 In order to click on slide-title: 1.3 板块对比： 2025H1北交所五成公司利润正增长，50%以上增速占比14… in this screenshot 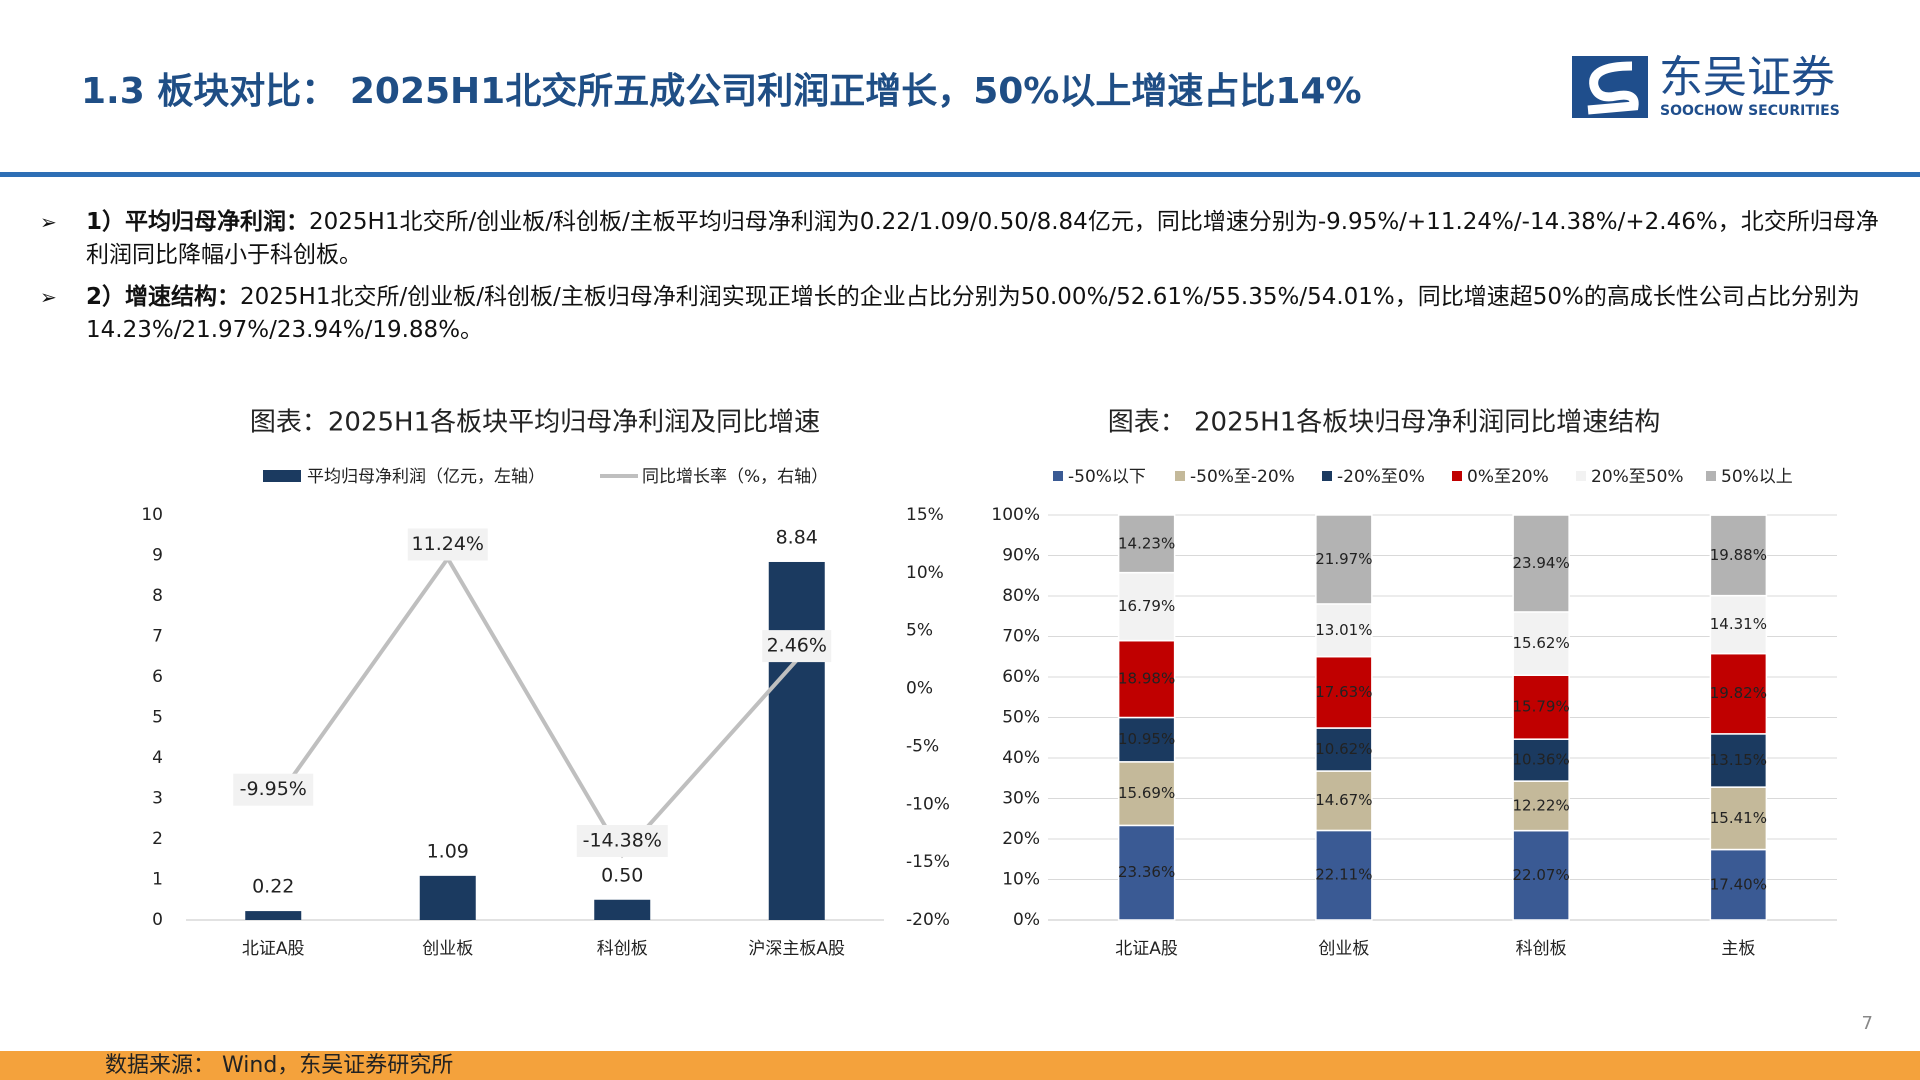, I will do `click(721, 91)`.